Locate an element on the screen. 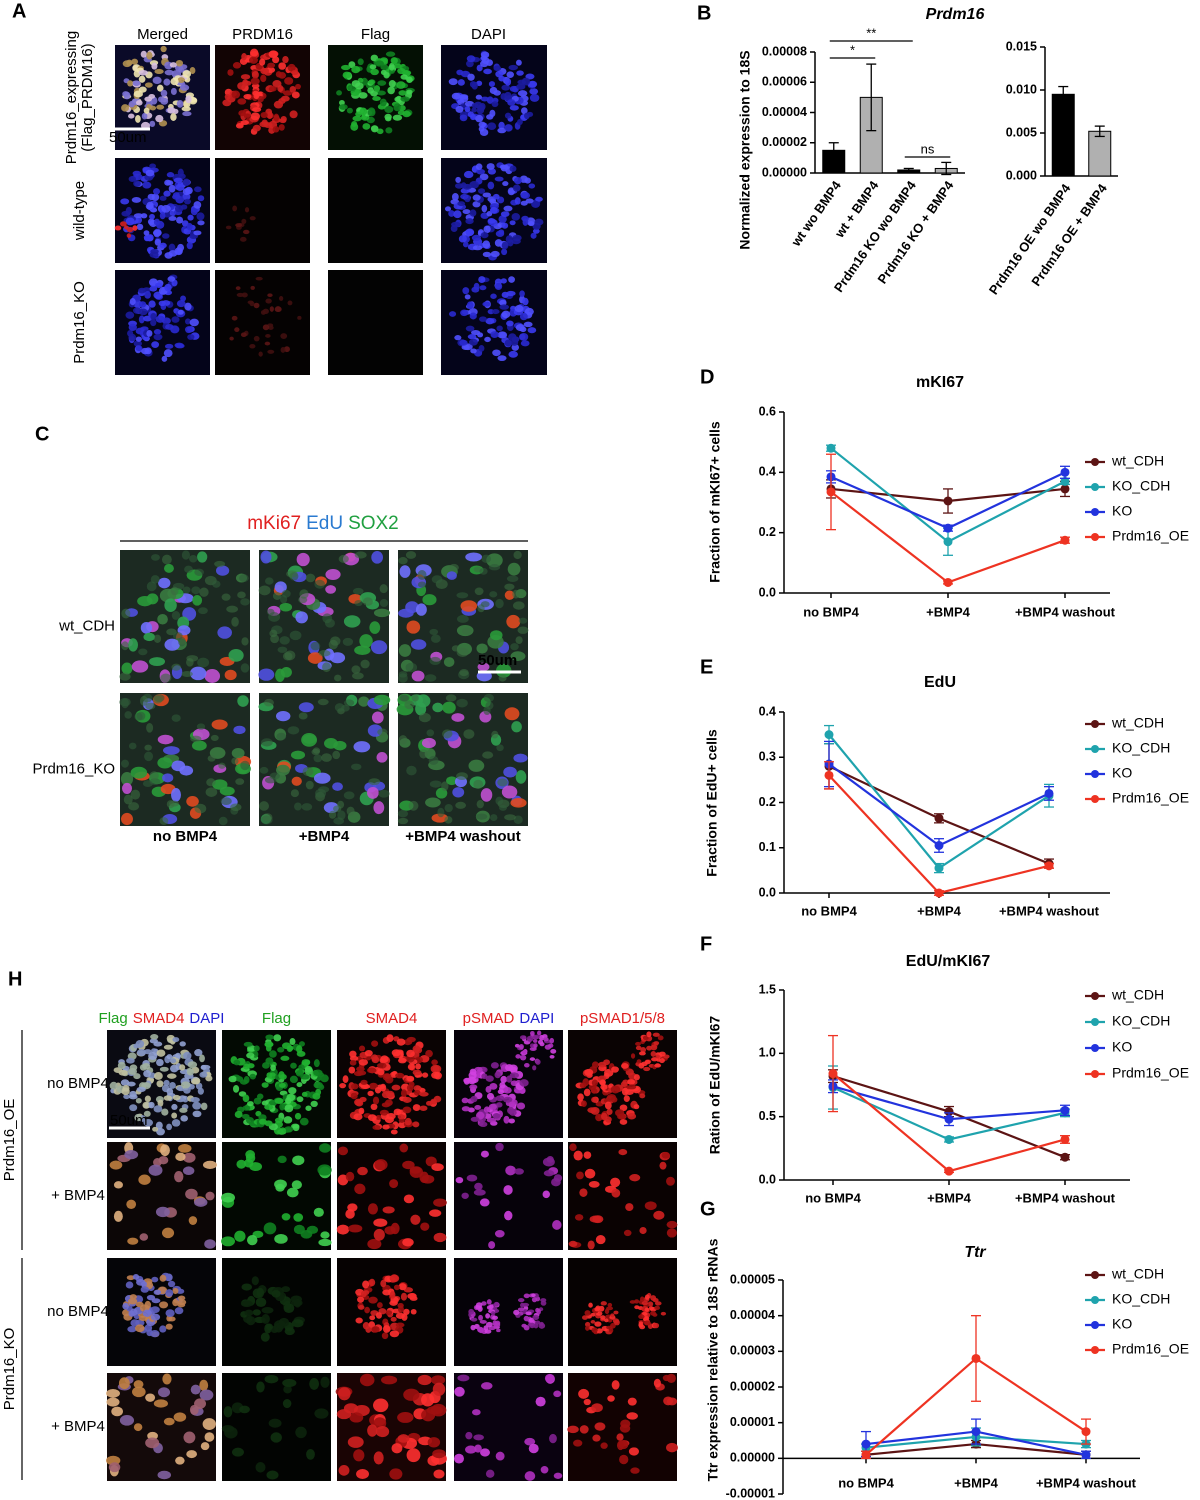  data-point is located at coordinates (1065, 1157).